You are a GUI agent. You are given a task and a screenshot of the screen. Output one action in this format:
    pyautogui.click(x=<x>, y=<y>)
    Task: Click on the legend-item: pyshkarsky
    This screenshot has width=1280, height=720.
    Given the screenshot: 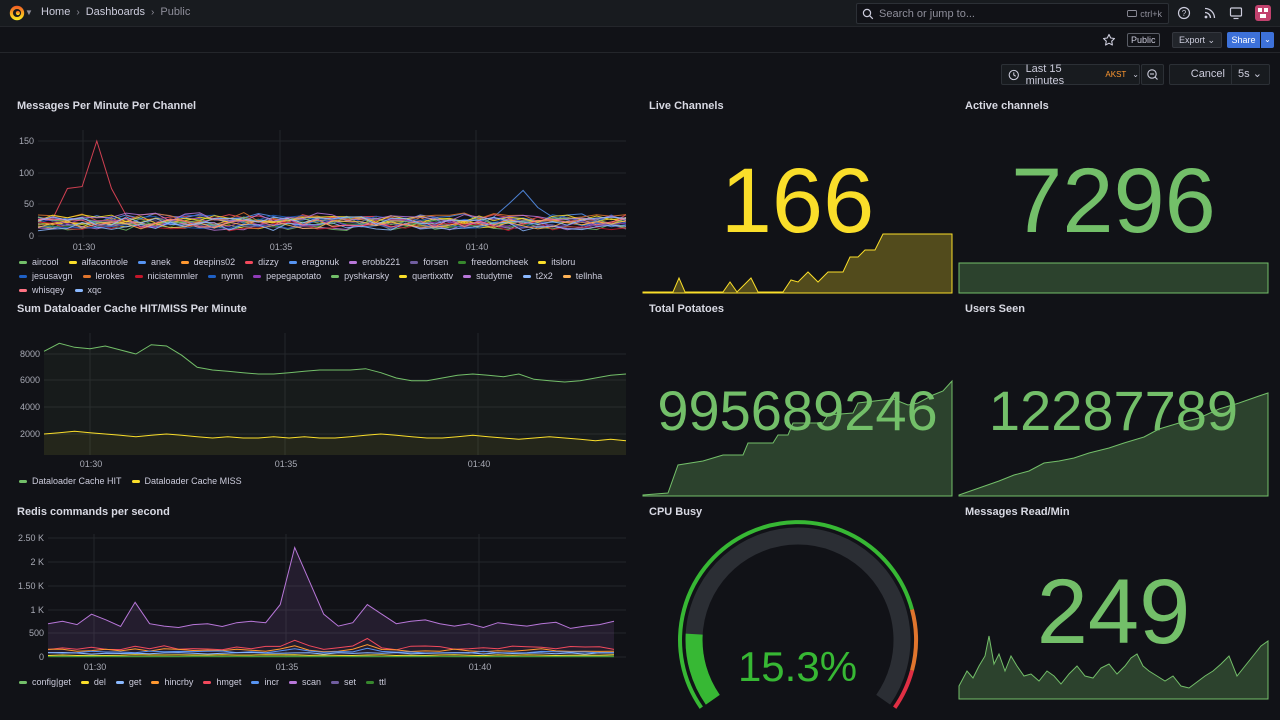 What is the action you would take?
    pyautogui.click(x=360, y=276)
    